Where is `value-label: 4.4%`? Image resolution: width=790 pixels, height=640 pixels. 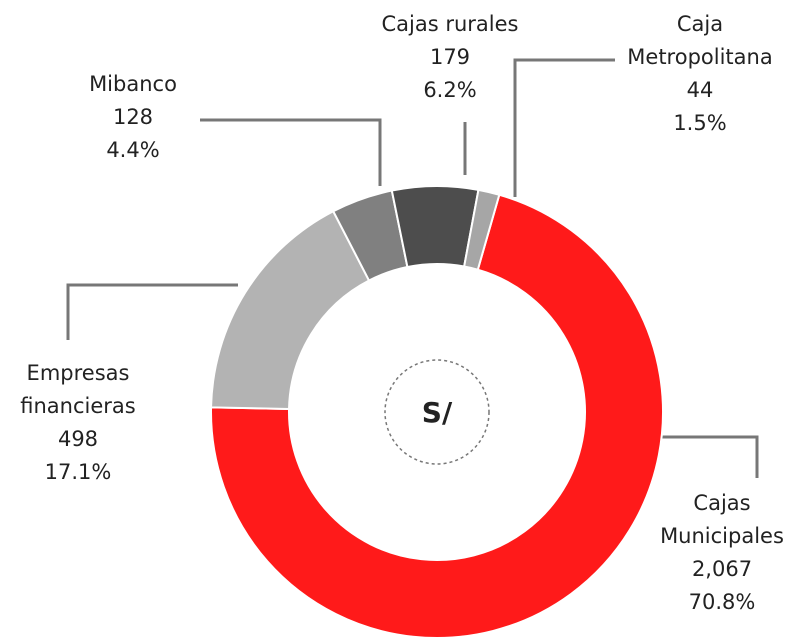
value-label: 4.4% is located at coordinates (133, 150).